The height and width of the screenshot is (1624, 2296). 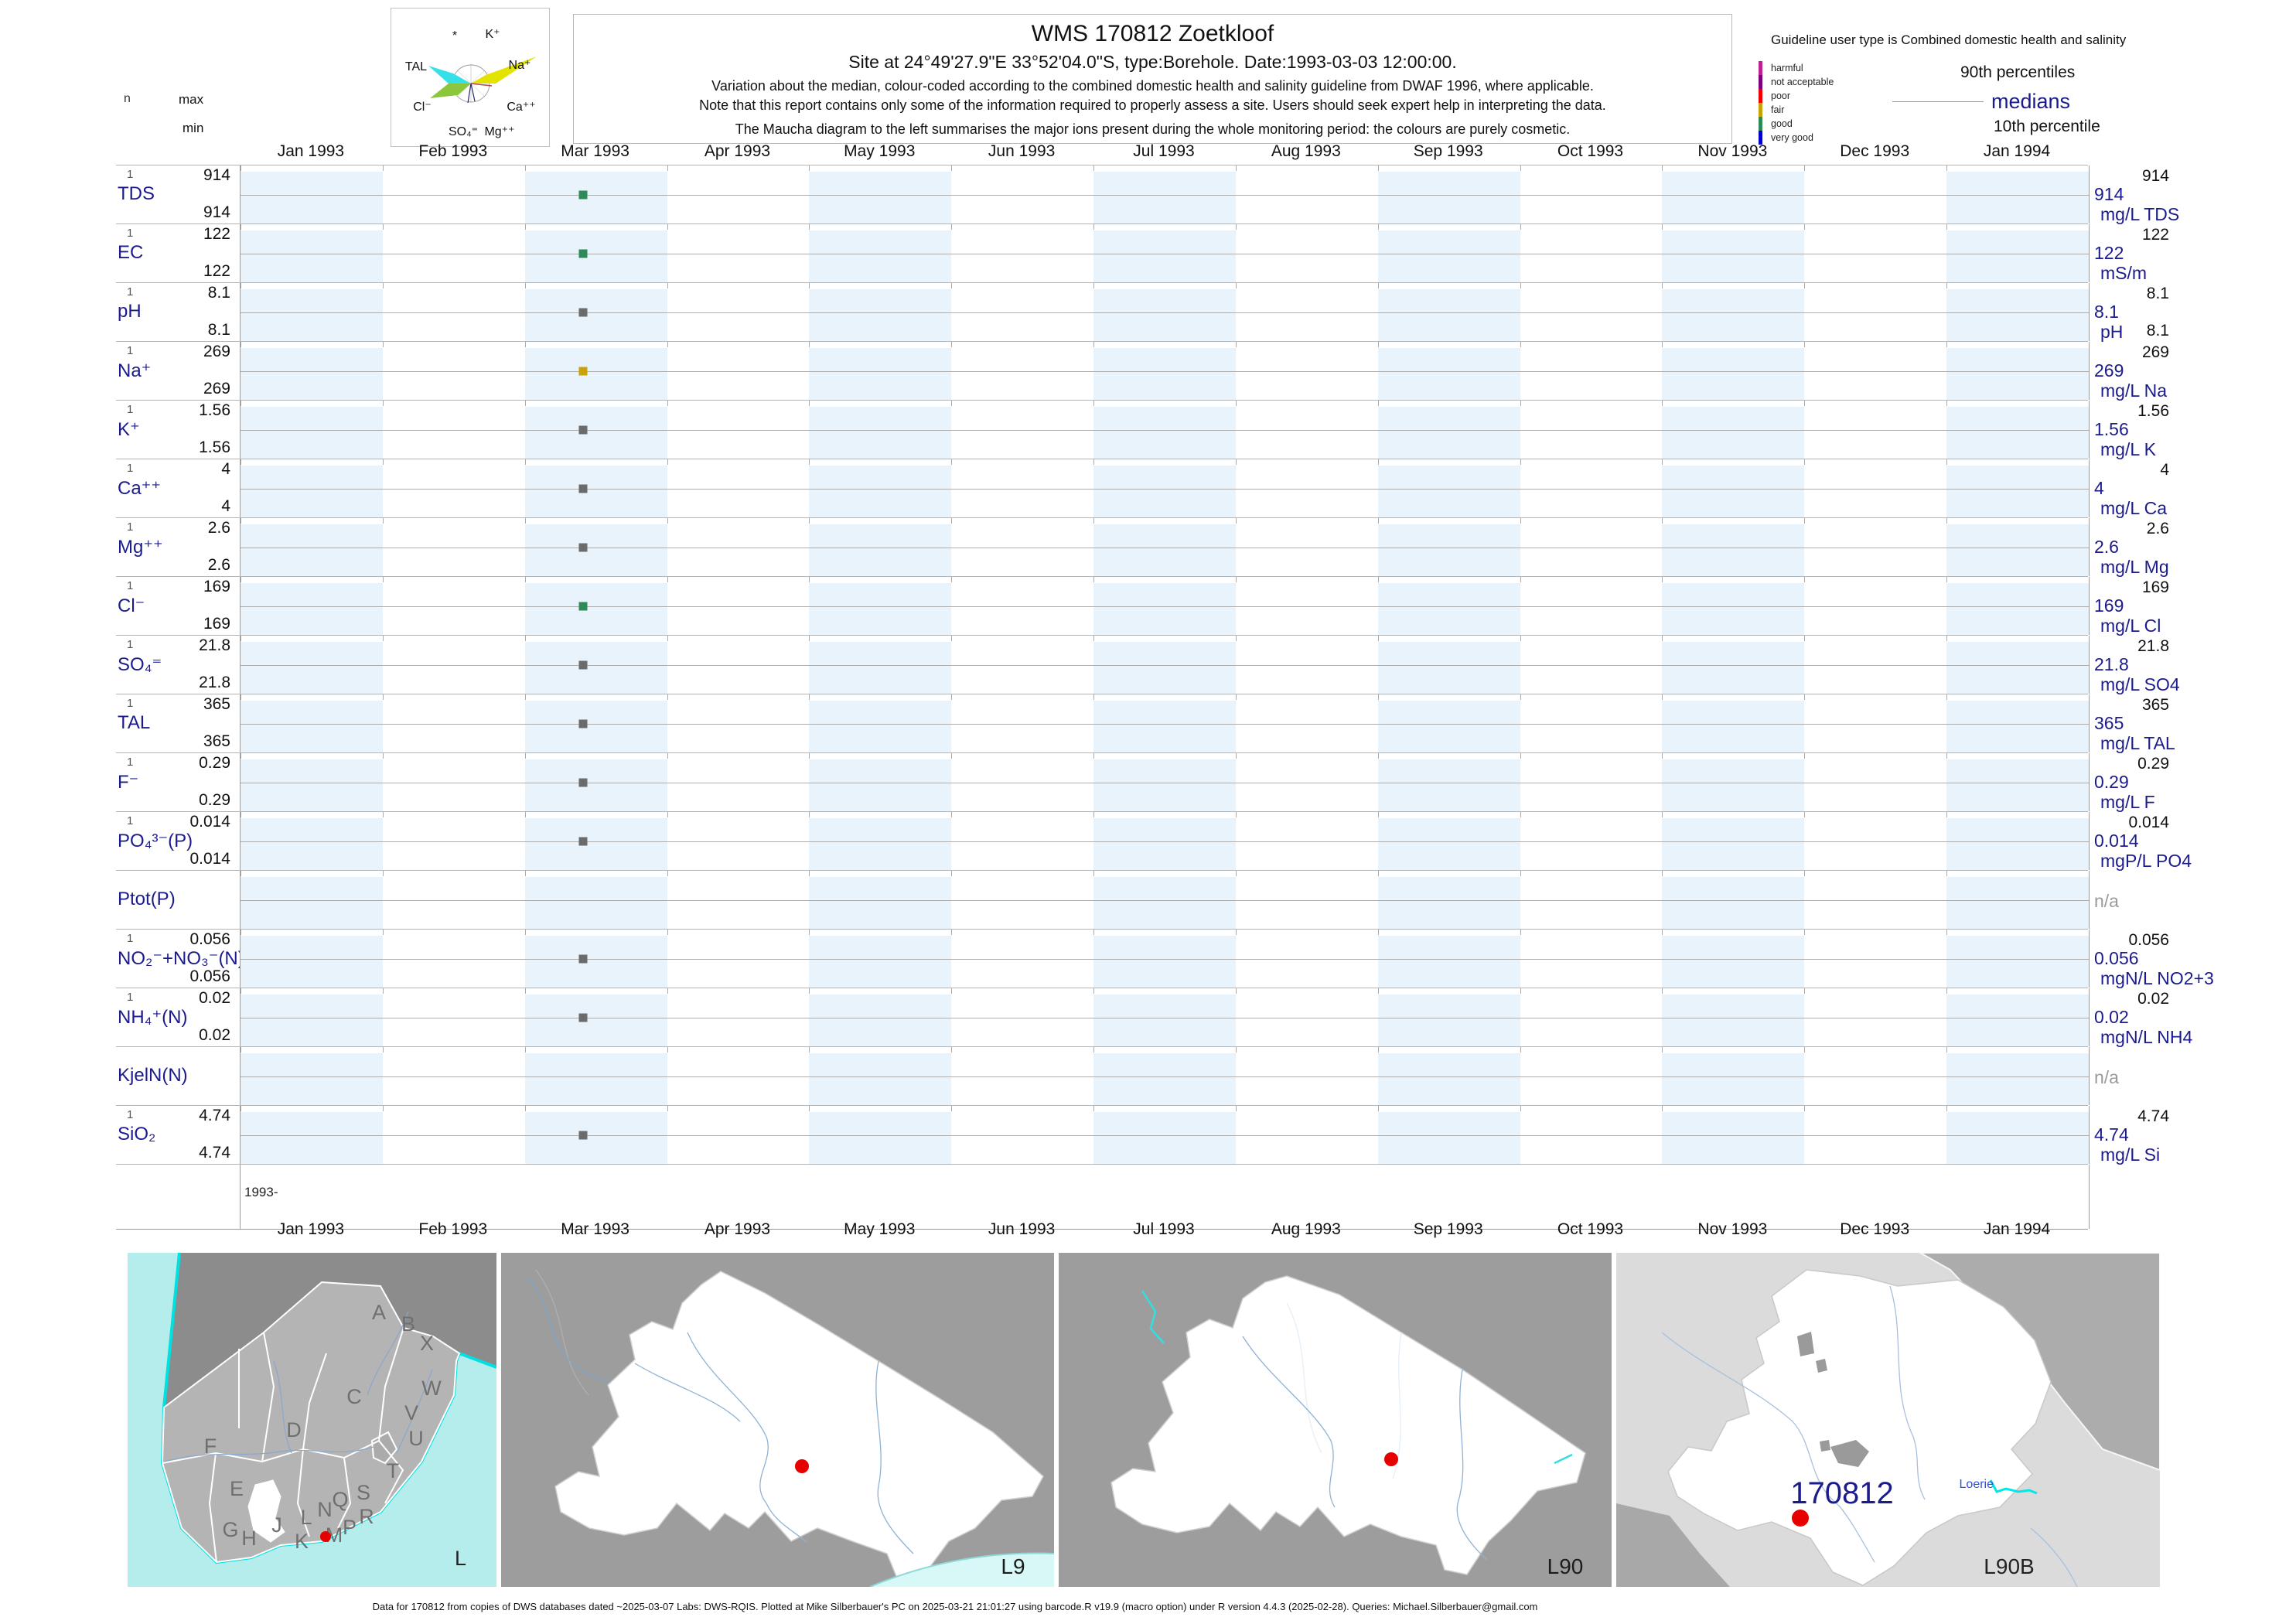 What do you see at coordinates (330, 1330) in the screenshot?
I see `neighbour-countries` at bounding box center [330, 1330].